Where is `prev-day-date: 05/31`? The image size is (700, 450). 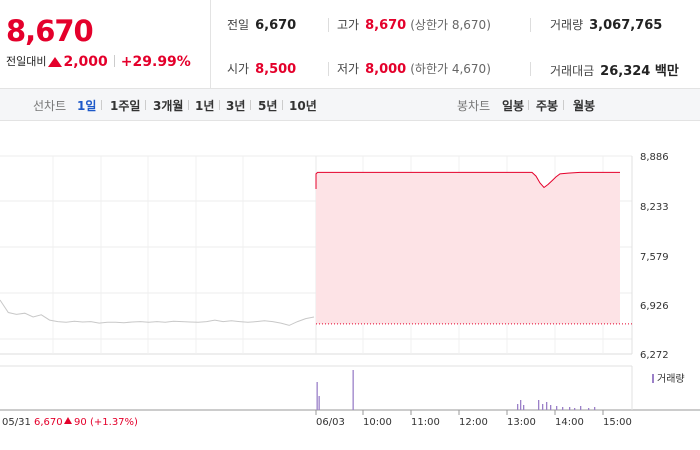
prev-day-date: 05/31 is located at coordinates (16, 422).